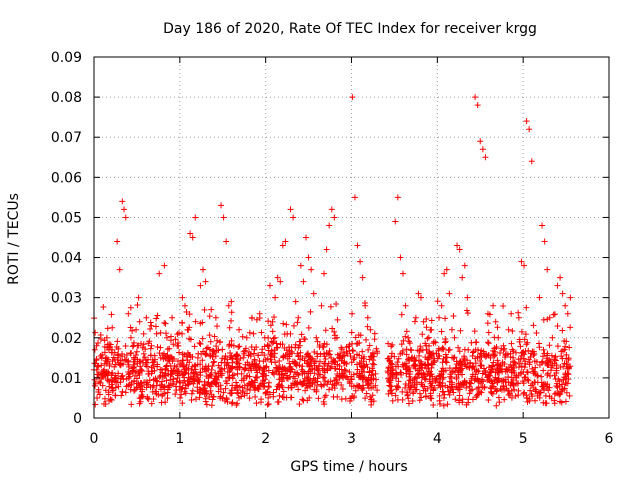 This screenshot has width=640, height=480. Describe the element at coordinates (609, 439) in the screenshot. I see `x-tick-label: 6` at that location.